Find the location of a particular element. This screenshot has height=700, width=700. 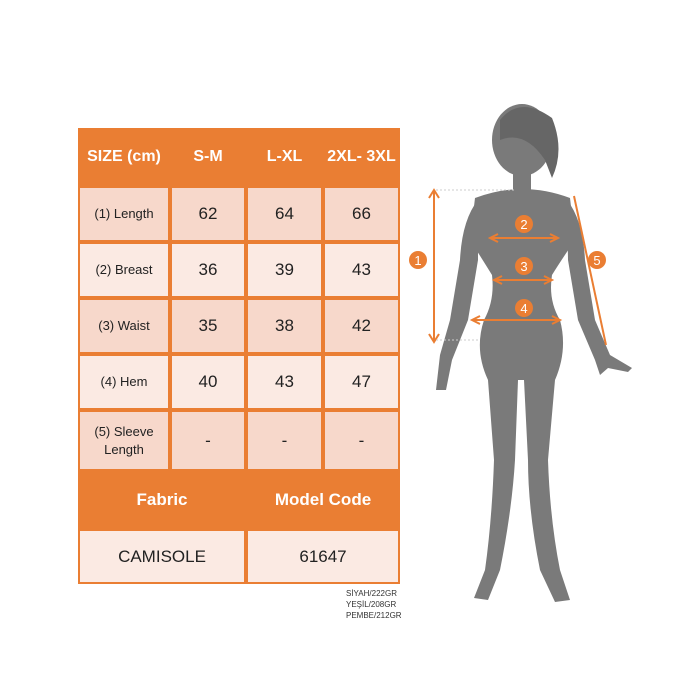

fabric-header-row: Fabric Model Code is located at coordinates (239, 500).